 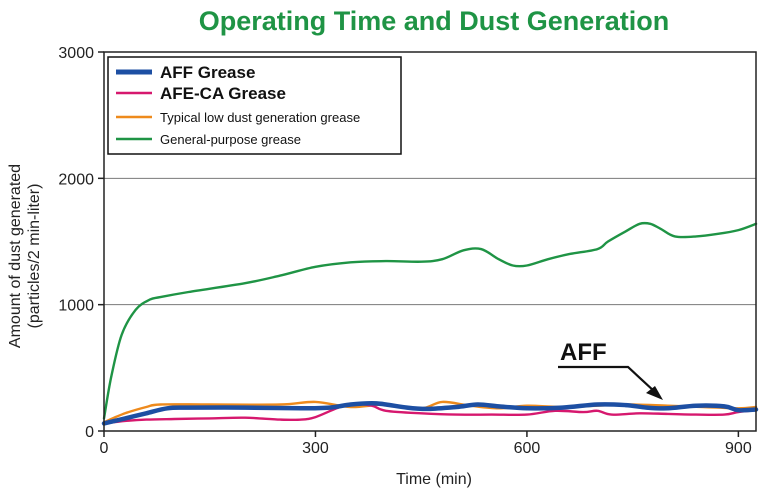 I want to click on x-tick-label: 300, so click(x=315, y=448).